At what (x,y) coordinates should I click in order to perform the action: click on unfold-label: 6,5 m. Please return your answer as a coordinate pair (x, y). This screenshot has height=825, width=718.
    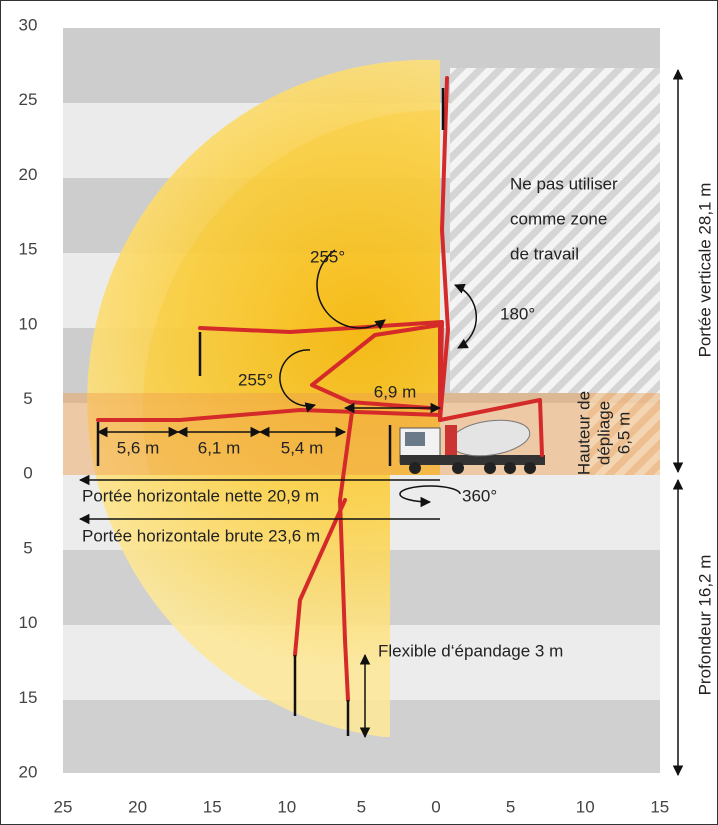
    Looking at the image, I should click on (623, 433).